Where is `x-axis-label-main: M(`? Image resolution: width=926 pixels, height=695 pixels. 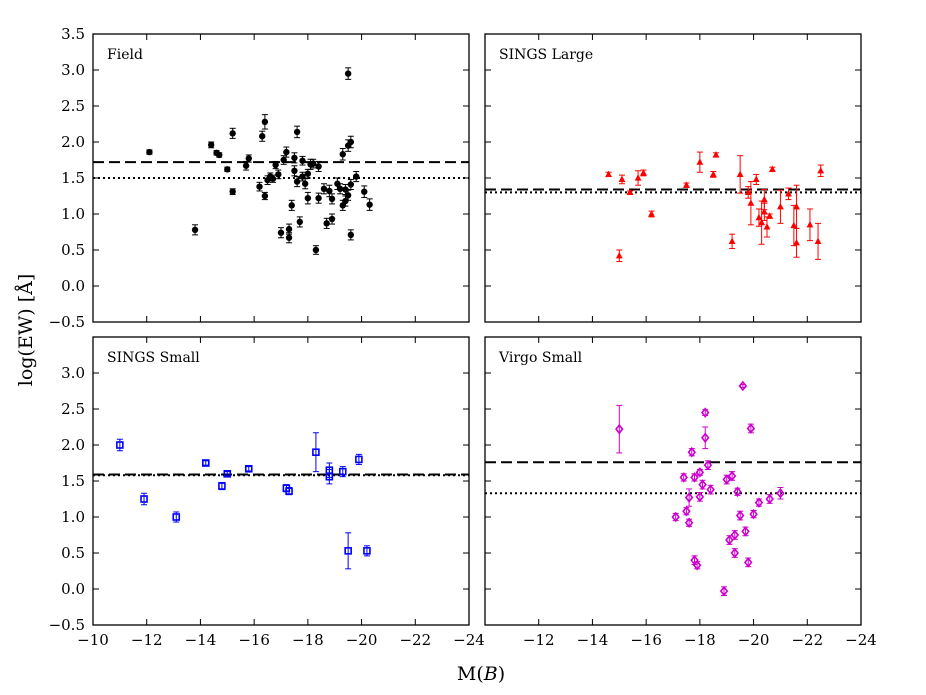
x-axis-label-main: M( is located at coordinates (470, 674).